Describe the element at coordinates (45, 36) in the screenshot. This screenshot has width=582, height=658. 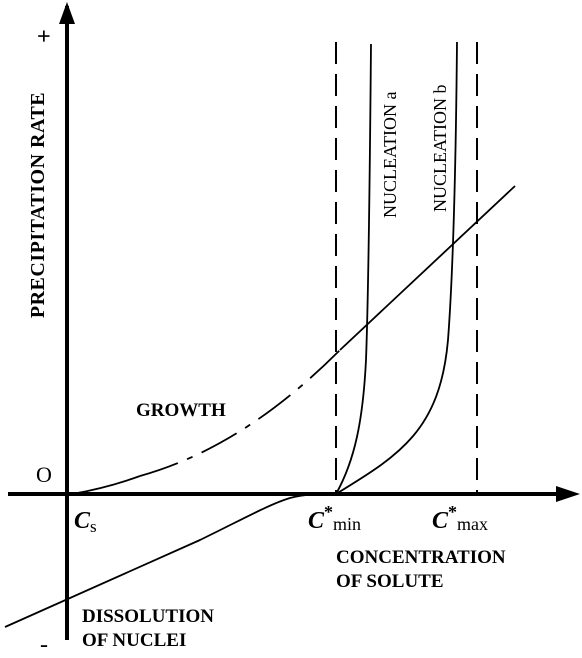
I see `y-axis-plus-sign: +` at that location.